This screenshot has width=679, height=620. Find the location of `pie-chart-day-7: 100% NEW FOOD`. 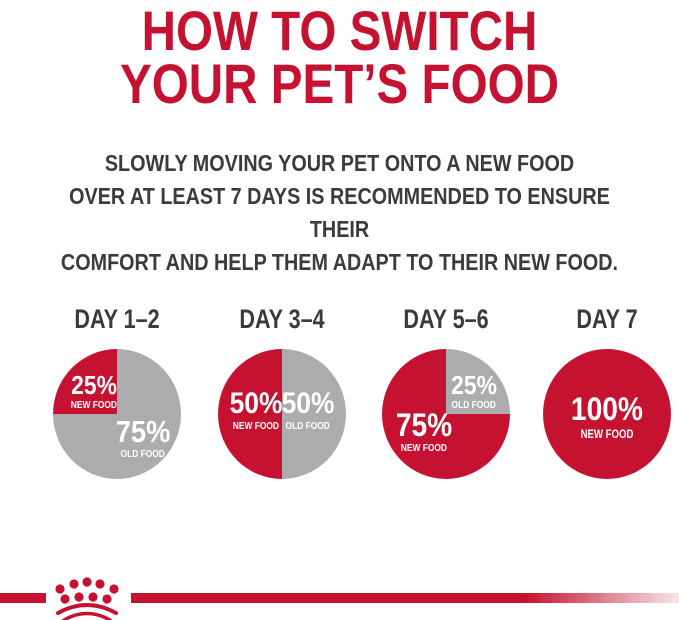

pie-chart-day-7: 100% NEW FOOD is located at coordinates (607, 414).